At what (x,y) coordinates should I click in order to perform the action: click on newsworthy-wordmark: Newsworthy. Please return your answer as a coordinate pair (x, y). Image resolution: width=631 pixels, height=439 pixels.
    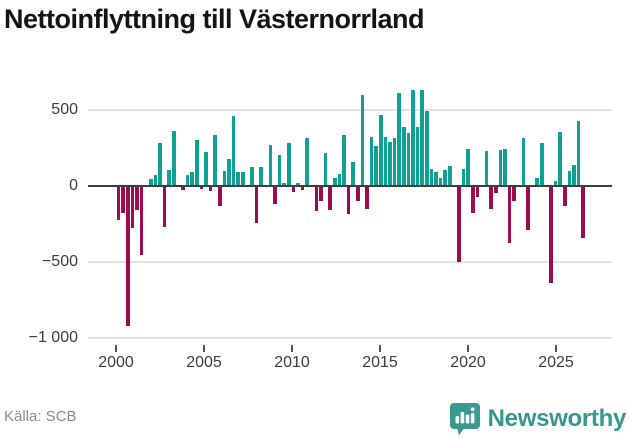
    Looking at the image, I should click on (557, 418).